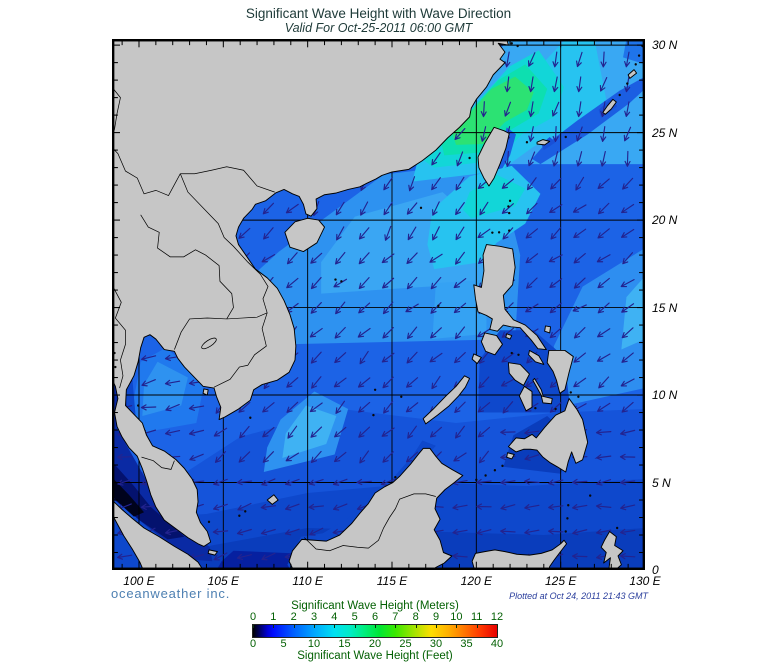  Describe the element at coordinates (209, 343) in the screenshot. I see `tonle-sap-lake` at that location.